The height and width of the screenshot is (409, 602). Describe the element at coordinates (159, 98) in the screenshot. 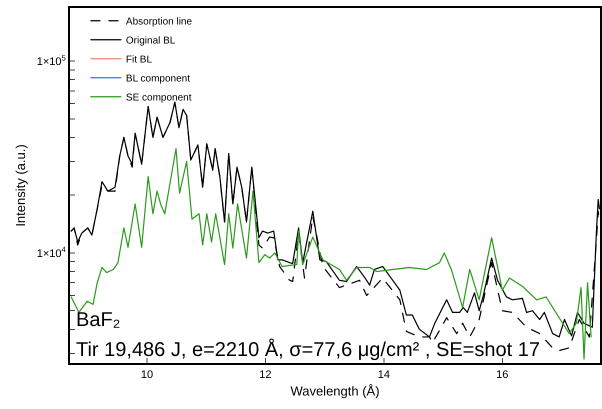

I see `legend-label: SE component` at that location.